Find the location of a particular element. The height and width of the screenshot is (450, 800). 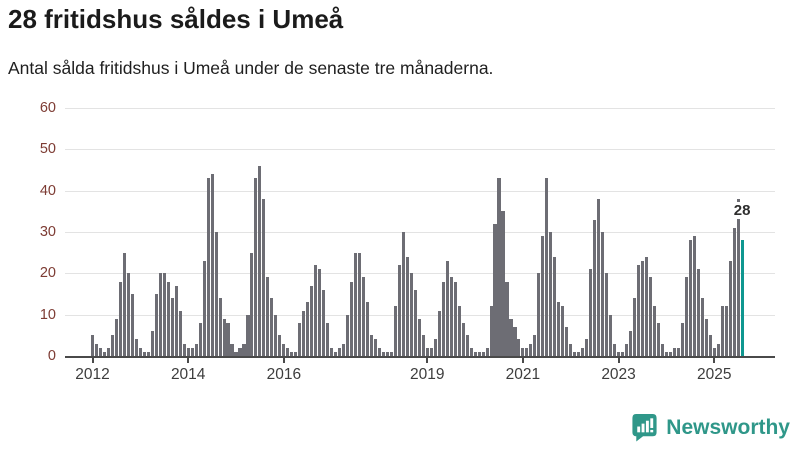

x-axis-tick-label: 2012 is located at coordinates (92, 374).